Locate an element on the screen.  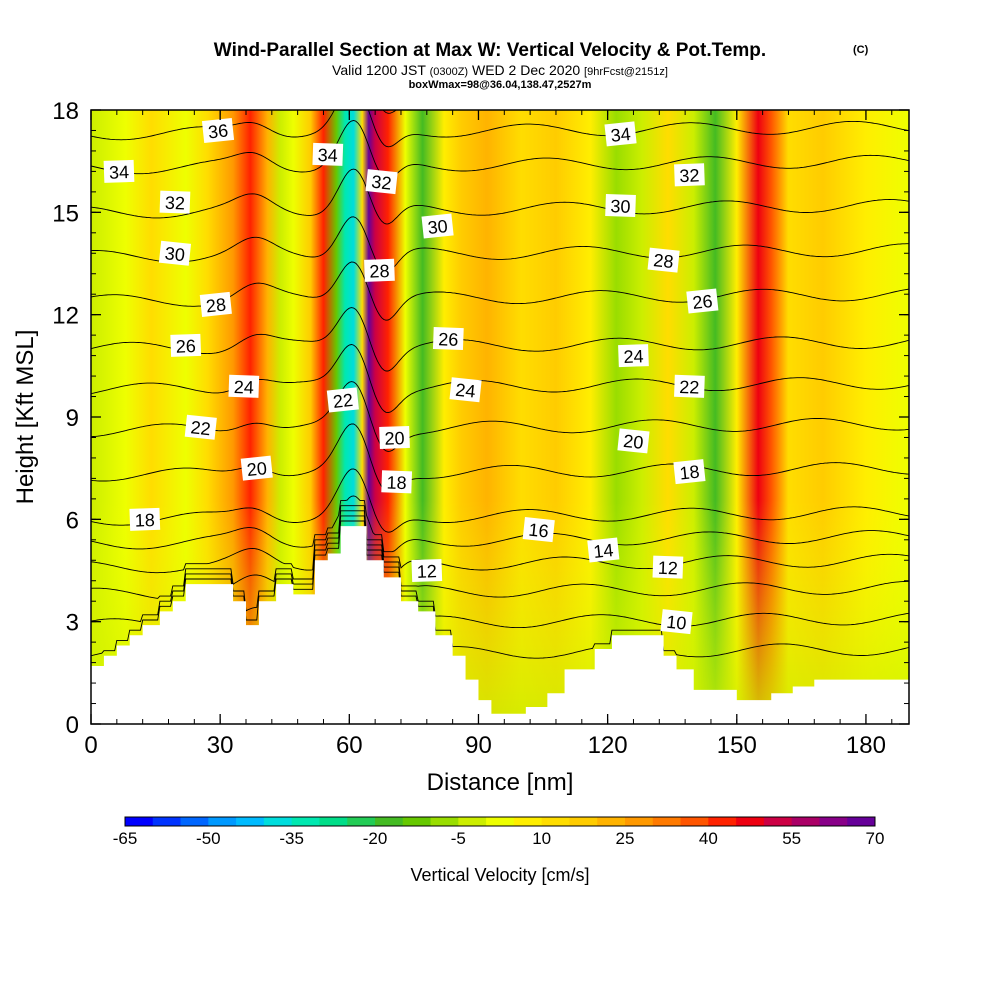
y-tick-label: 0 is located at coordinates (72, 725).